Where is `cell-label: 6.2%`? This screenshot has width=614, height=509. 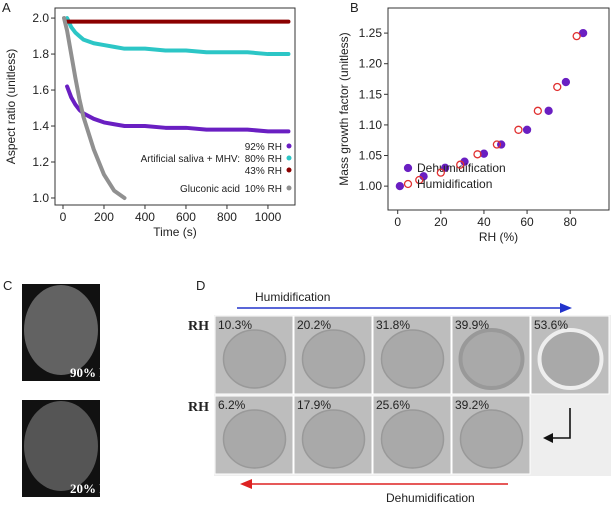
cell-label: 6.2% is located at coordinates (232, 405).